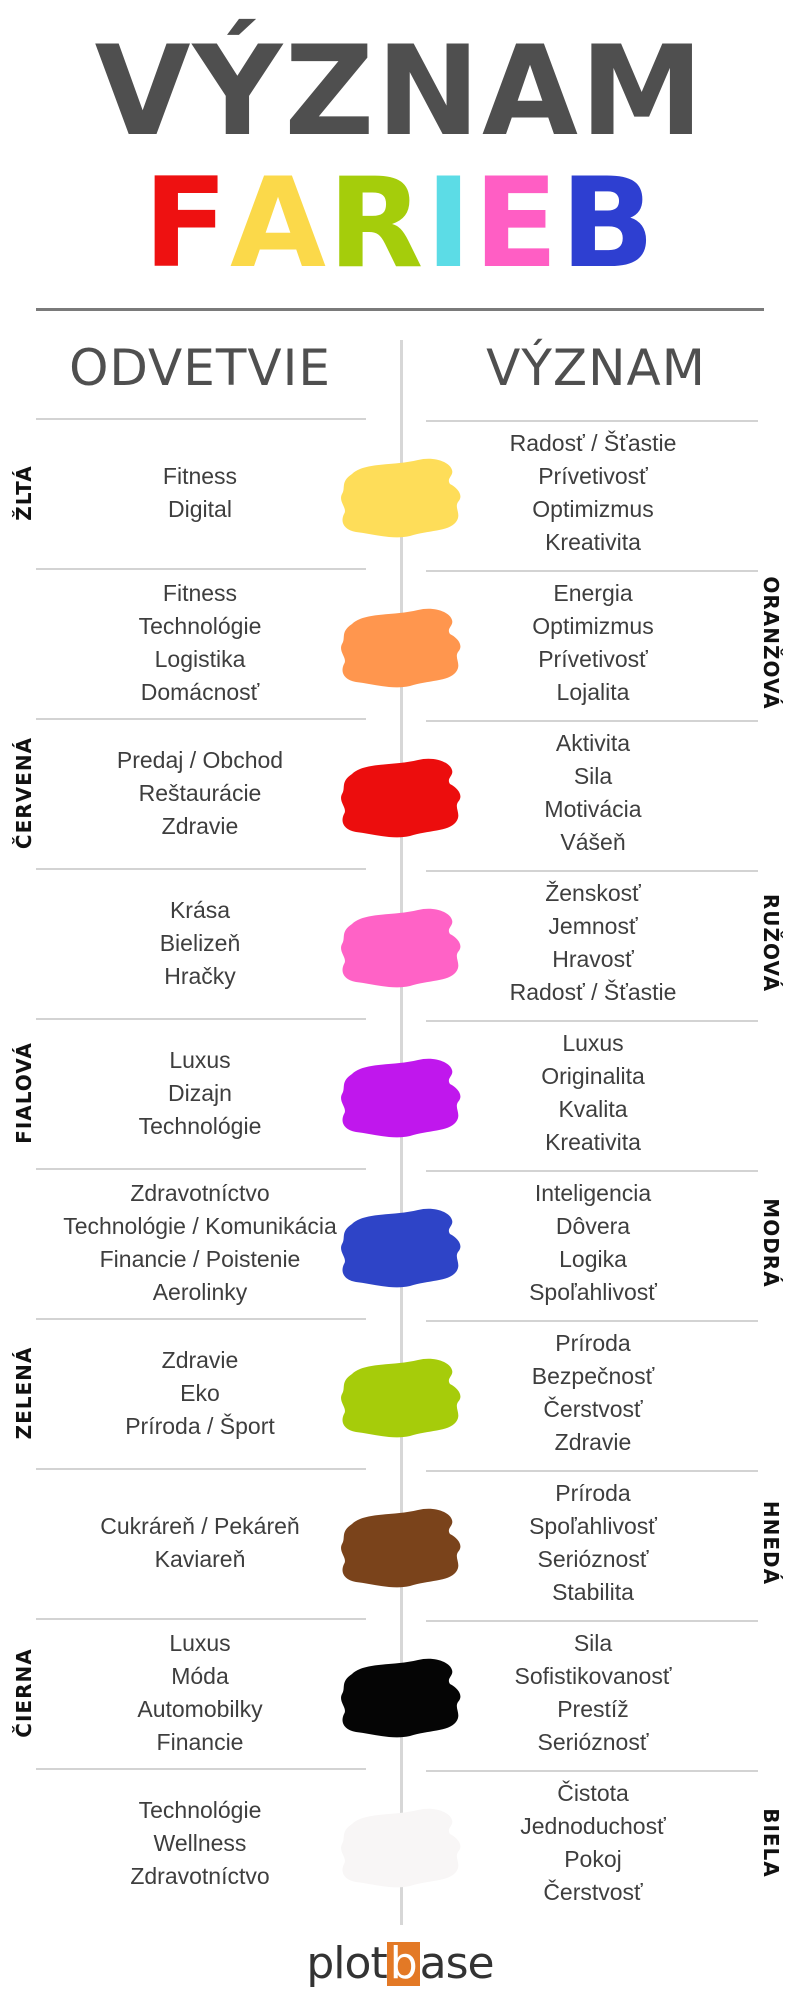  What do you see at coordinates (771, 943) in the screenshot?
I see `color-name-label: RUŽOVÁ` at bounding box center [771, 943].